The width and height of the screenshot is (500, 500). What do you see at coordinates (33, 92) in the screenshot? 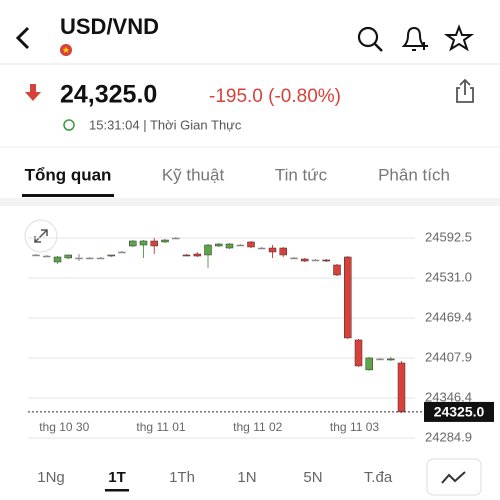
I see `down-arrow` at bounding box center [33, 92].